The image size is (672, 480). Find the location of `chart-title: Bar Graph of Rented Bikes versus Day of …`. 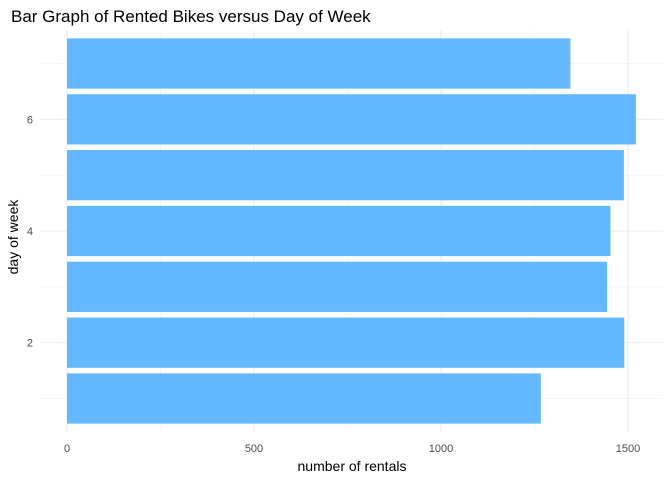

chart-title: Bar Graph of Rented Bikes versus Day of … is located at coordinates (191, 16).